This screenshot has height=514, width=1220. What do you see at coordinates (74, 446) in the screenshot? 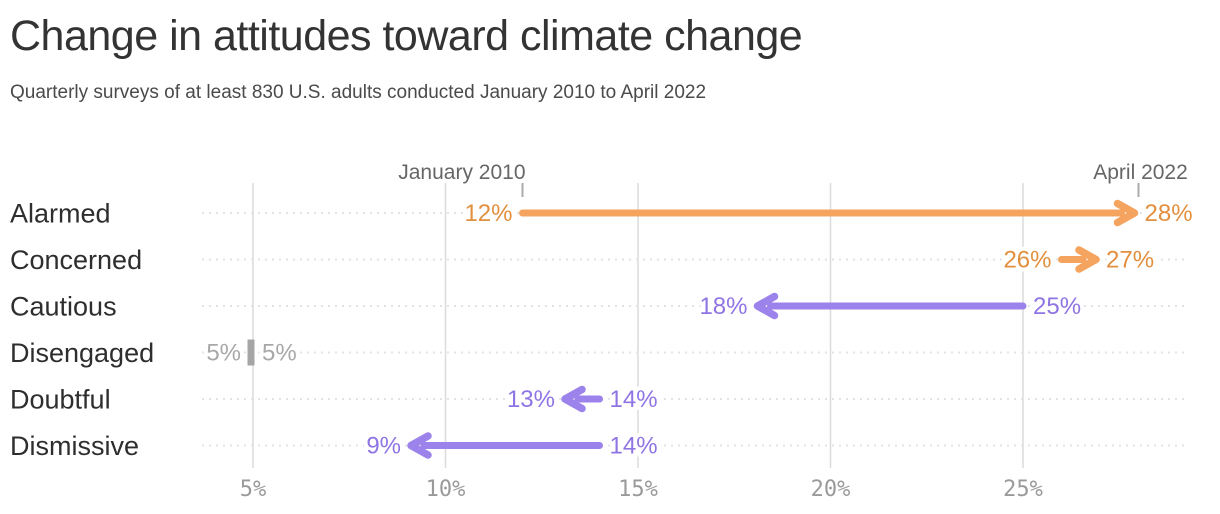
I see `category-label: Dismissive` at bounding box center [74, 446].